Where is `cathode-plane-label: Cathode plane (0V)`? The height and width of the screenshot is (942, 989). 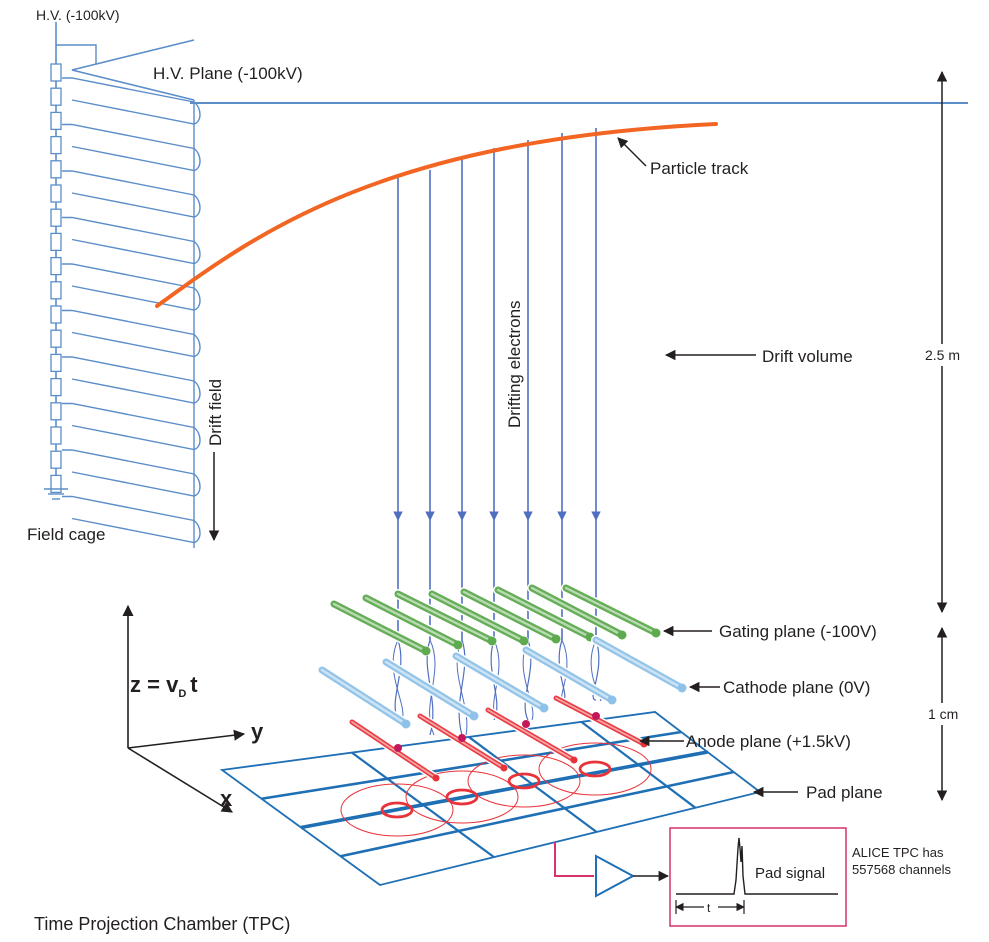 cathode-plane-label: Cathode plane (0V) is located at coordinates (796, 687).